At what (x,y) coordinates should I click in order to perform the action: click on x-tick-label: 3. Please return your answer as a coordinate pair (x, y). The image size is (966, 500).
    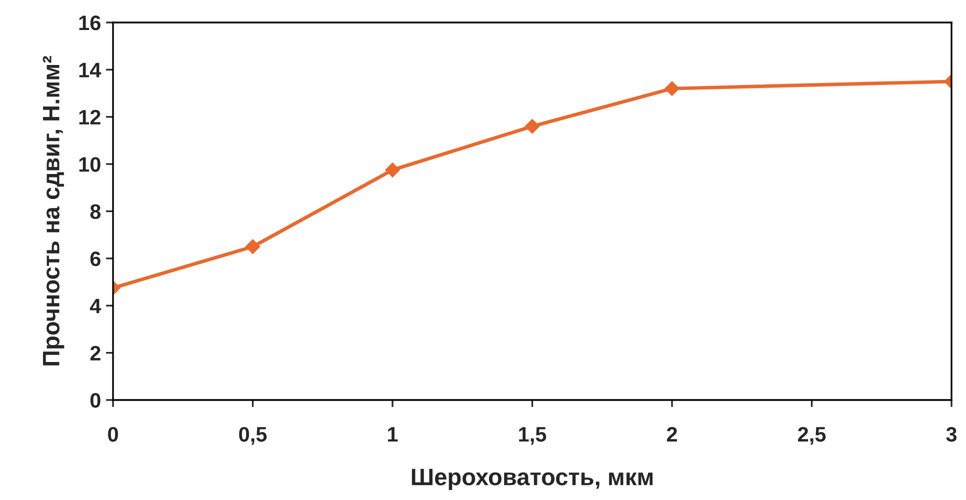
    Looking at the image, I should click on (951, 434).